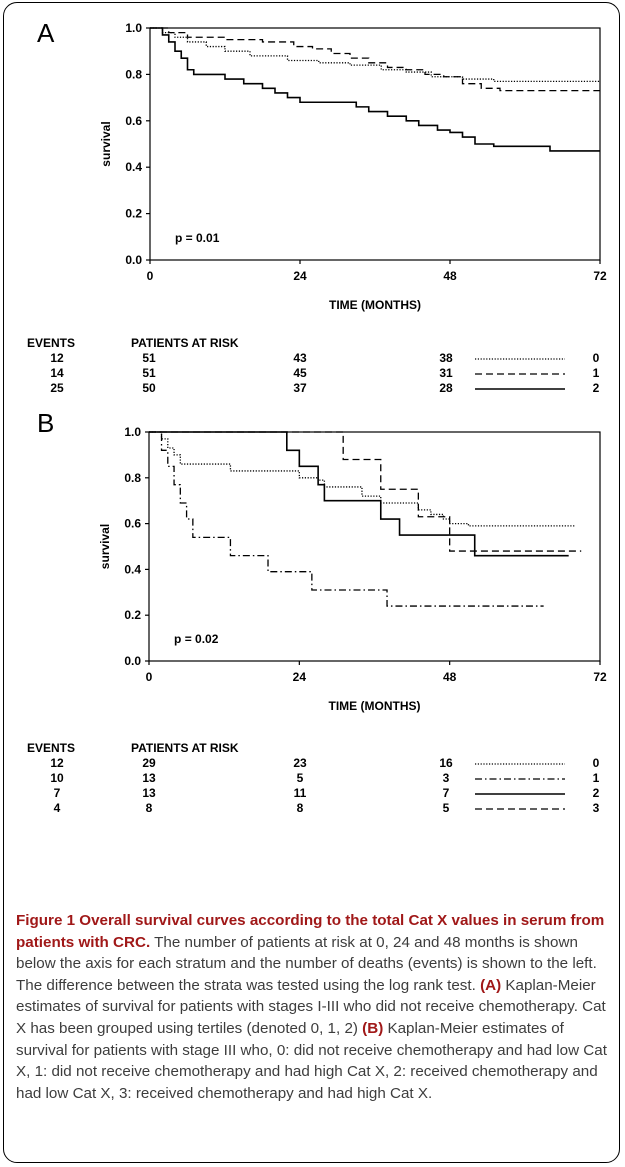 The width and height of the screenshot is (625, 1167). What do you see at coordinates (132, 661) in the screenshot?
I see `chart-b-y-tick-label: 0.0` at bounding box center [132, 661].